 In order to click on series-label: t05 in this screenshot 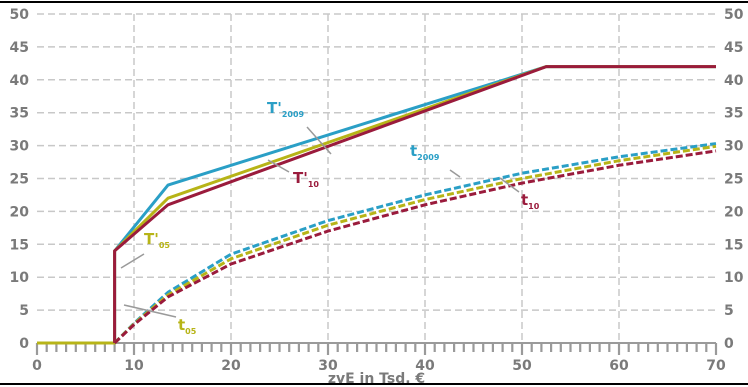, I will do `click(187, 326)`.